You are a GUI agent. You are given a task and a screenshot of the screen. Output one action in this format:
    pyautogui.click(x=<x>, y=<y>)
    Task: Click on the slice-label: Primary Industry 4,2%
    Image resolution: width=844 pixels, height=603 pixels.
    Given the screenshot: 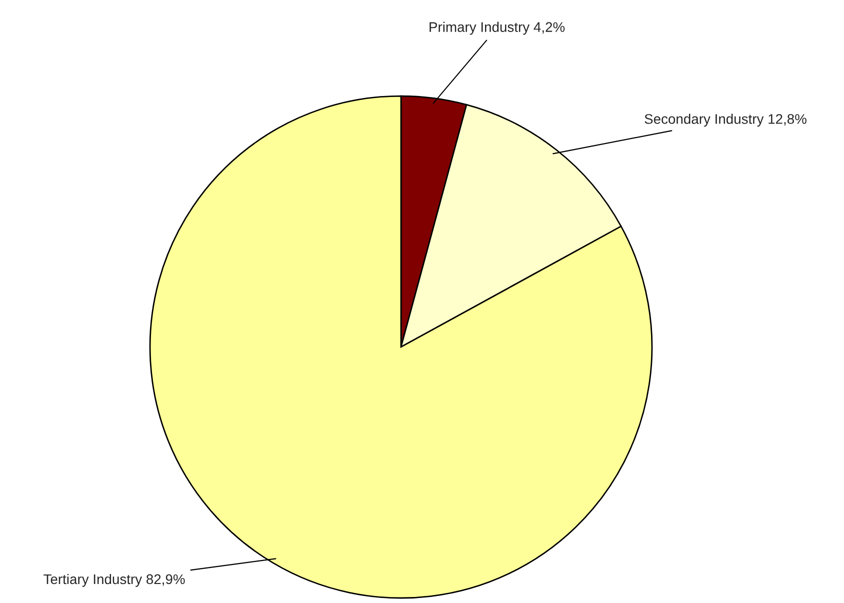 What is the action you would take?
    pyautogui.click(x=497, y=28)
    